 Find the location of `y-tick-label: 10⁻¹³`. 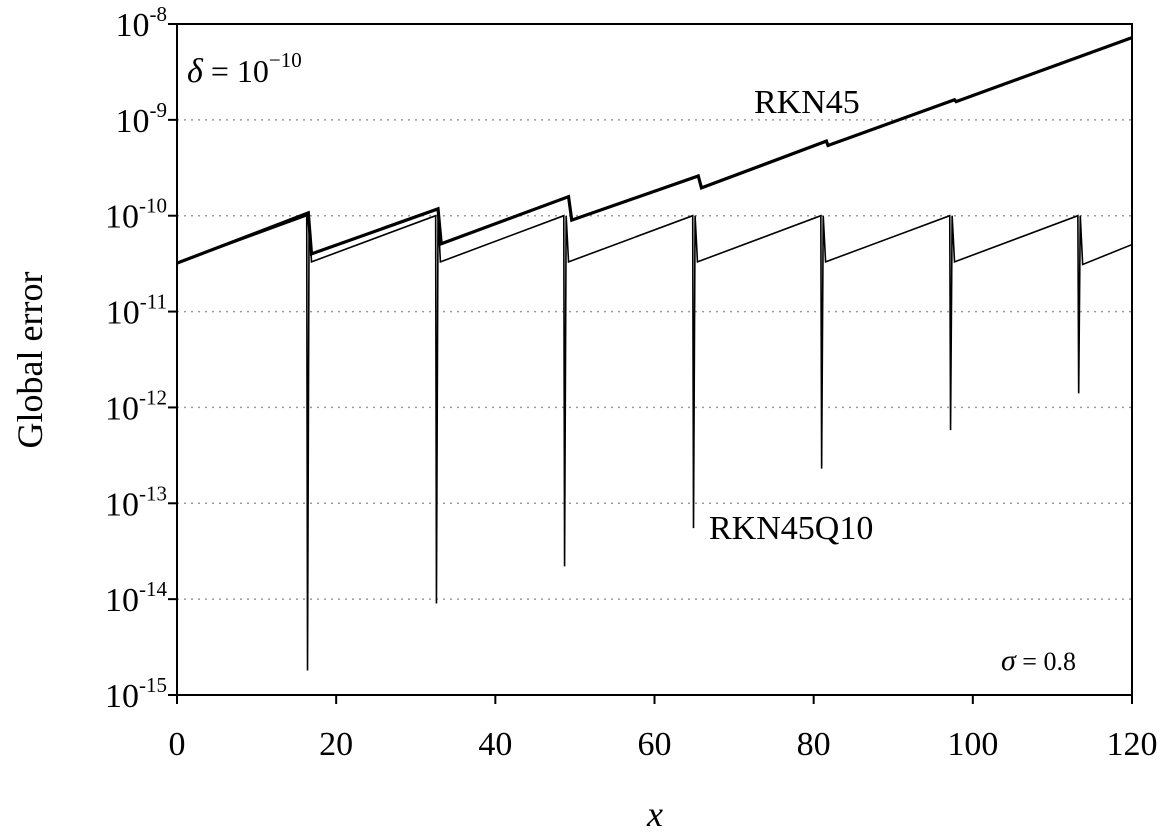

y-tick-label: 10⁻¹³ is located at coordinates (136, 502).